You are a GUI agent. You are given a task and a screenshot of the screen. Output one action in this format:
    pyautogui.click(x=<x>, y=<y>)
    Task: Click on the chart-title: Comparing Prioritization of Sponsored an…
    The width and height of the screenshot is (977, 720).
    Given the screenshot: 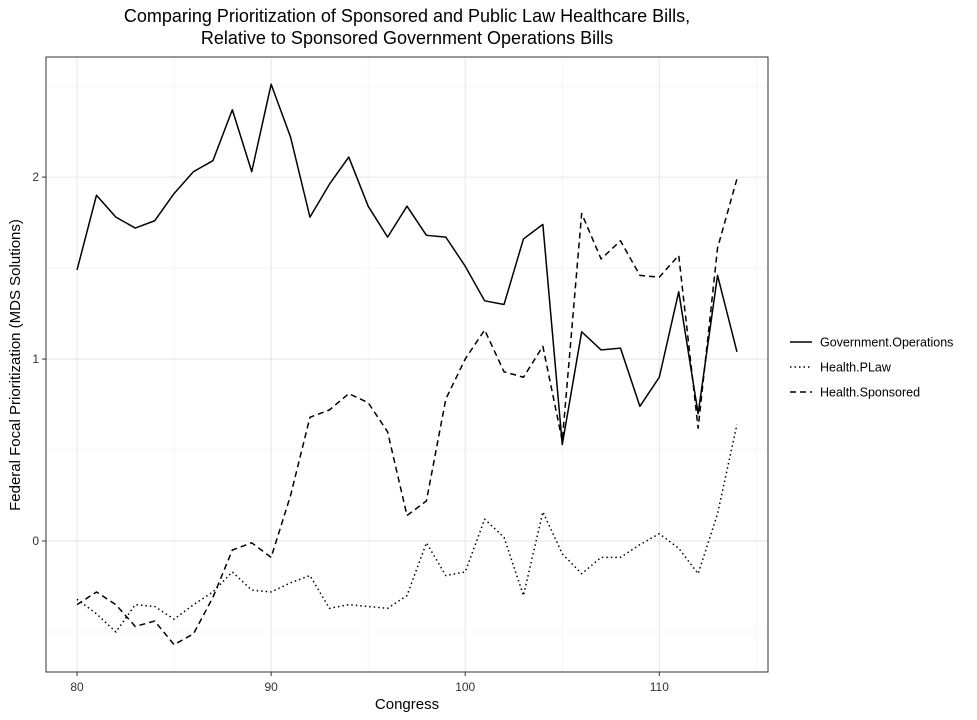 What is the action you would take?
    pyautogui.click(x=407, y=16)
    